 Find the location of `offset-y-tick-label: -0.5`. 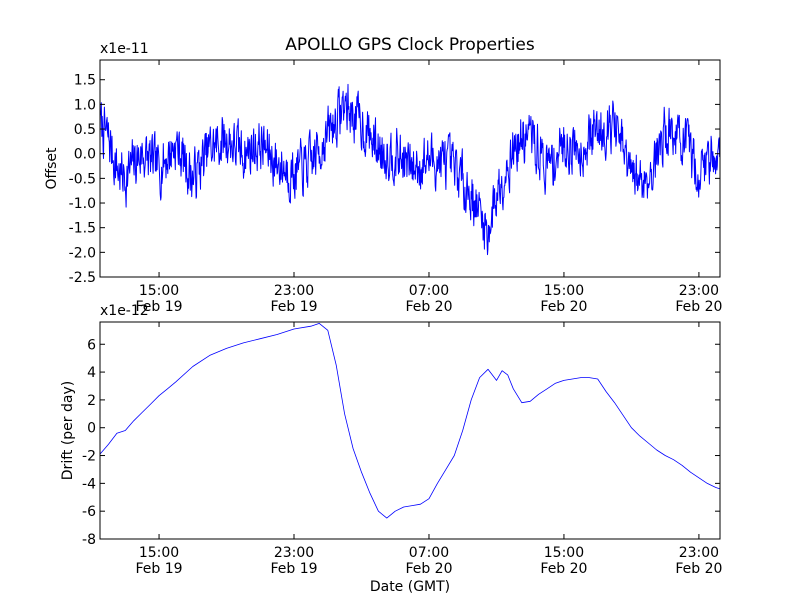

offset-y-tick-label: -0.5 is located at coordinates (82, 179).